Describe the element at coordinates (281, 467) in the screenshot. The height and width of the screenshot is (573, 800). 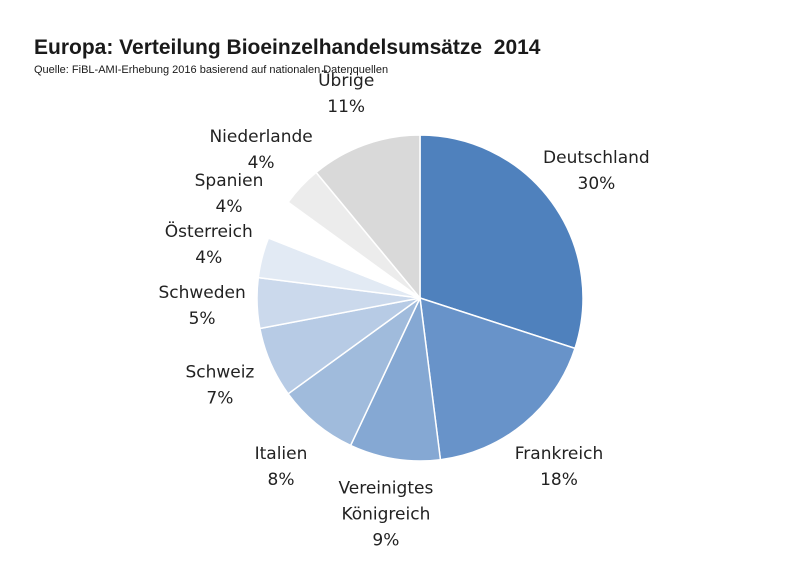
I see `slice-label-italien: Italien 8%` at that location.